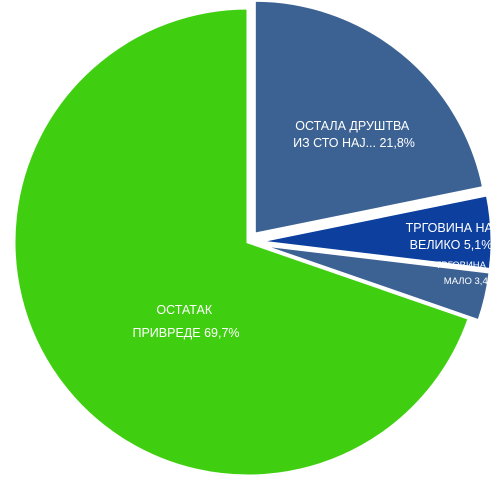  Describe the element at coordinates (467, 273) in the screenshot. I see `slice-label-trgovina-na-malo: ТРГОВИНА НА МАЛО 3,4%` at that location.